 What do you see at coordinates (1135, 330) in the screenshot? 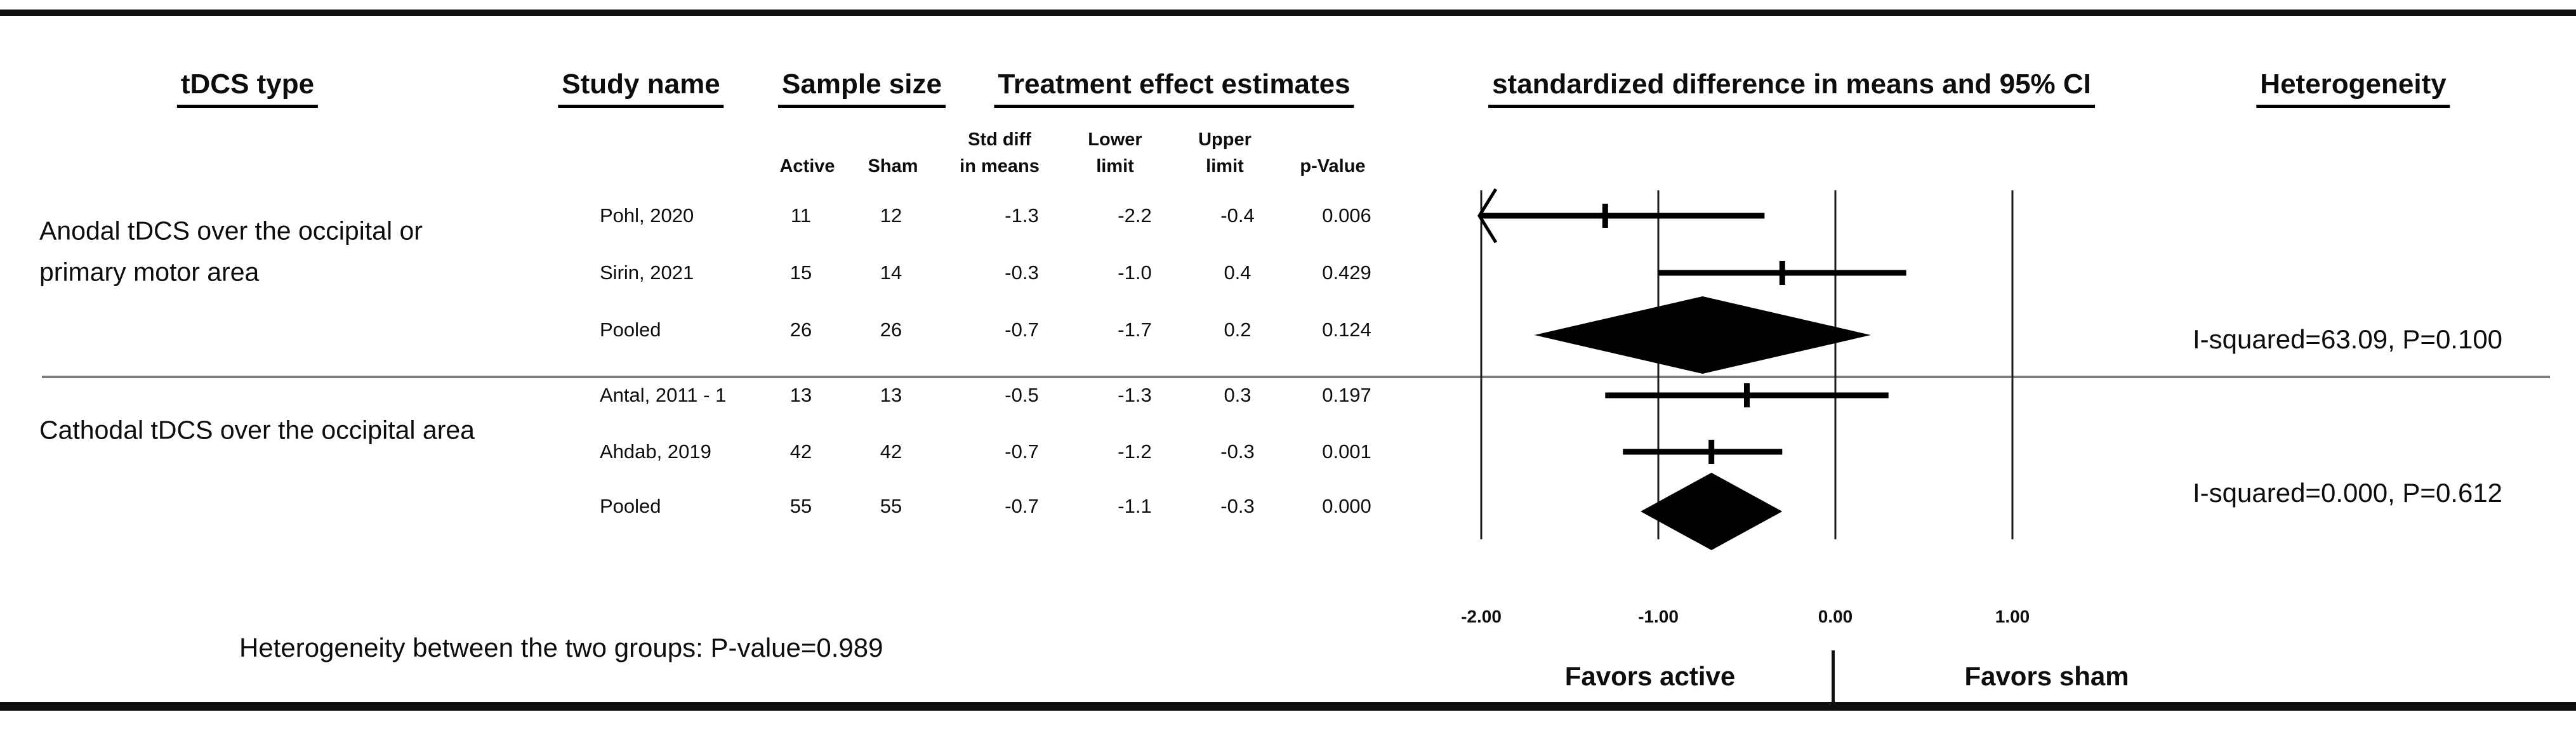
I see `cell-lower: -1.7` at bounding box center [1135, 330].